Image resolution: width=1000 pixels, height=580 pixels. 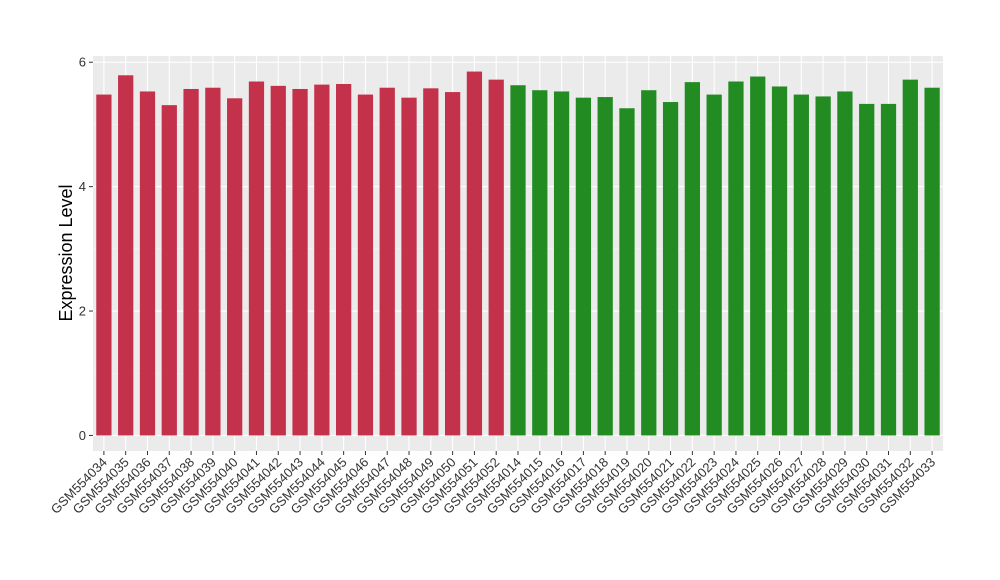 I want to click on y-tick-label: 4, so click(x=82, y=186).